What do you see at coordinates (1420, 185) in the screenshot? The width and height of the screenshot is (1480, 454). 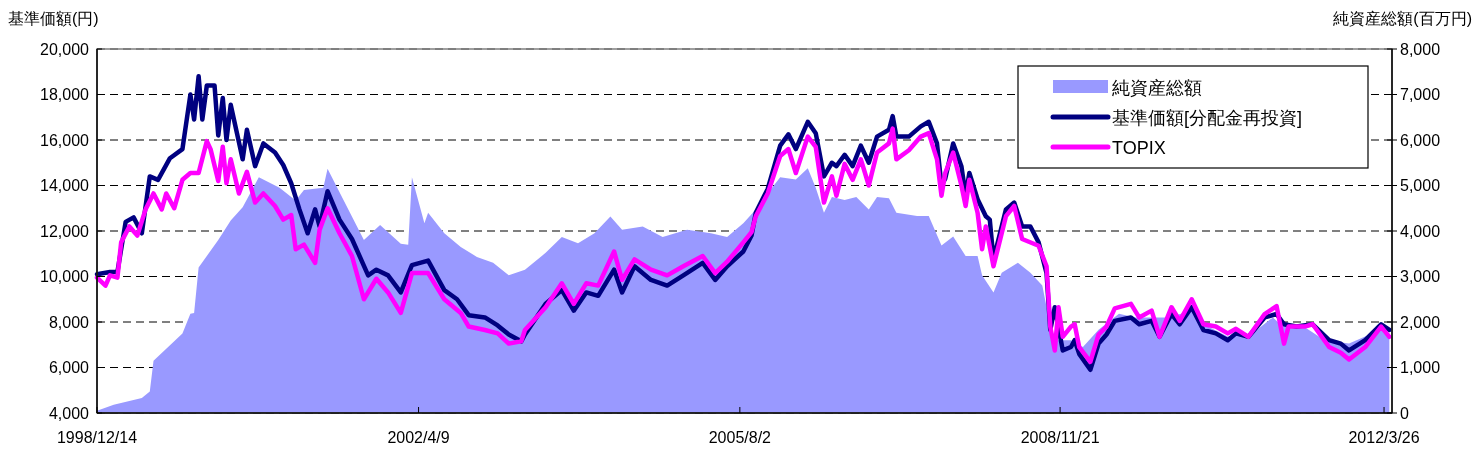 I see `y2-tick-label: 5,000` at bounding box center [1420, 185].